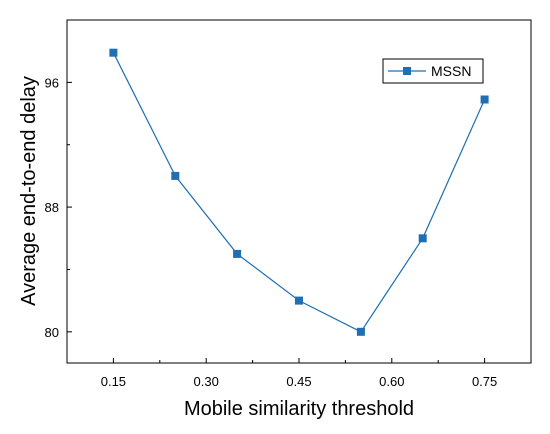  What do you see at coordinates (113, 381) in the screenshot?
I see `x-tick-label: 0.15` at bounding box center [113, 381].